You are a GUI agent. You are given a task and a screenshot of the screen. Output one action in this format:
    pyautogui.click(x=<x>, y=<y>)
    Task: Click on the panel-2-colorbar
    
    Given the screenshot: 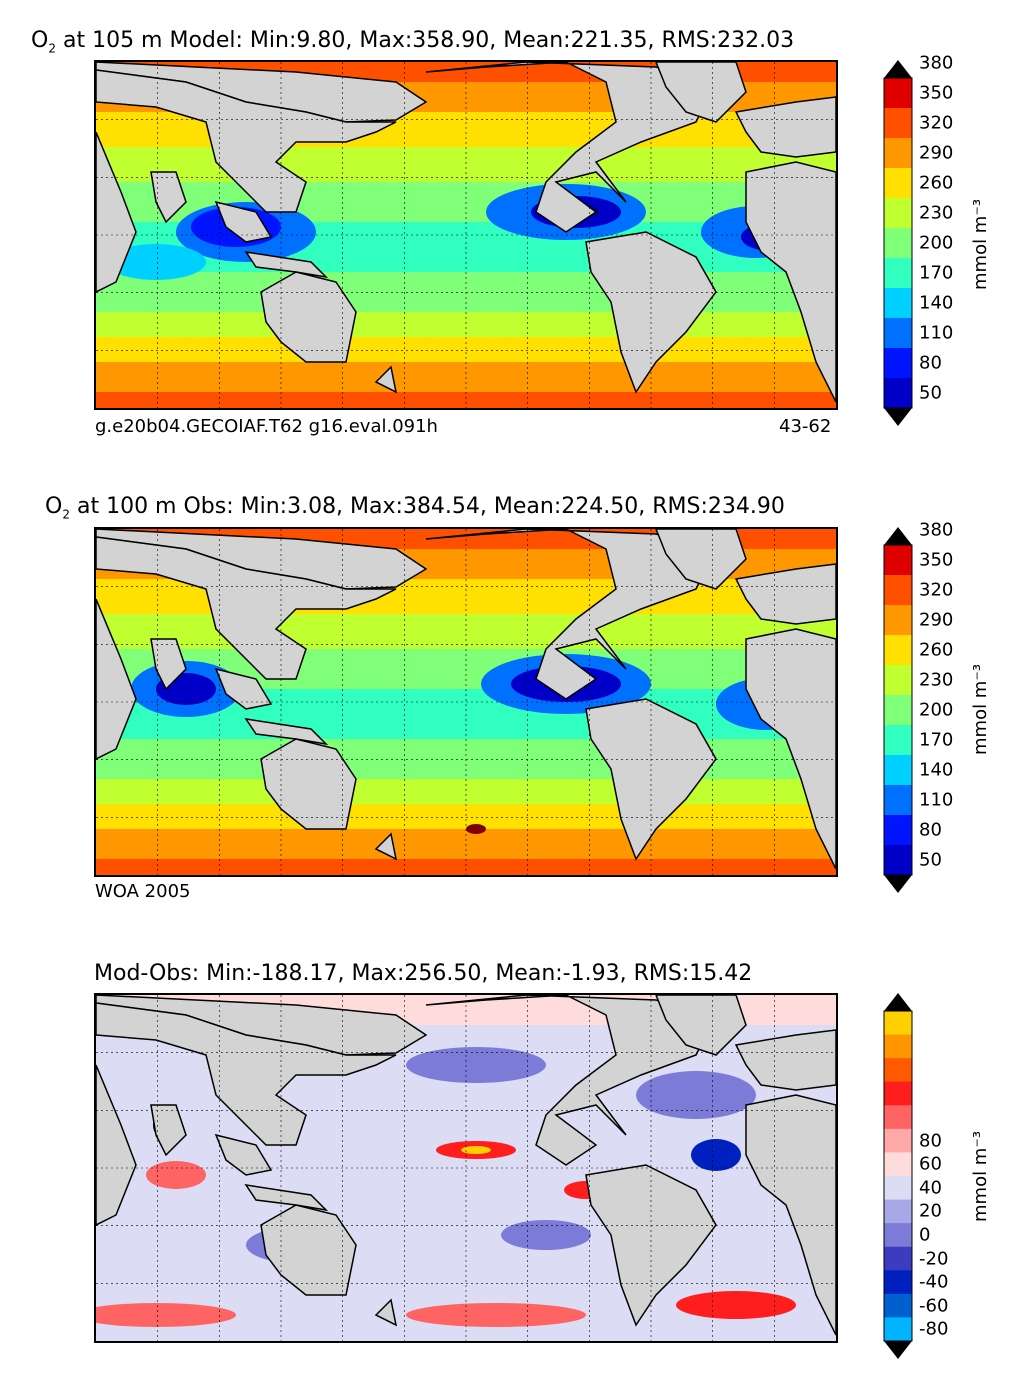 What is the action you would take?
    pyautogui.click(x=898, y=710)
    